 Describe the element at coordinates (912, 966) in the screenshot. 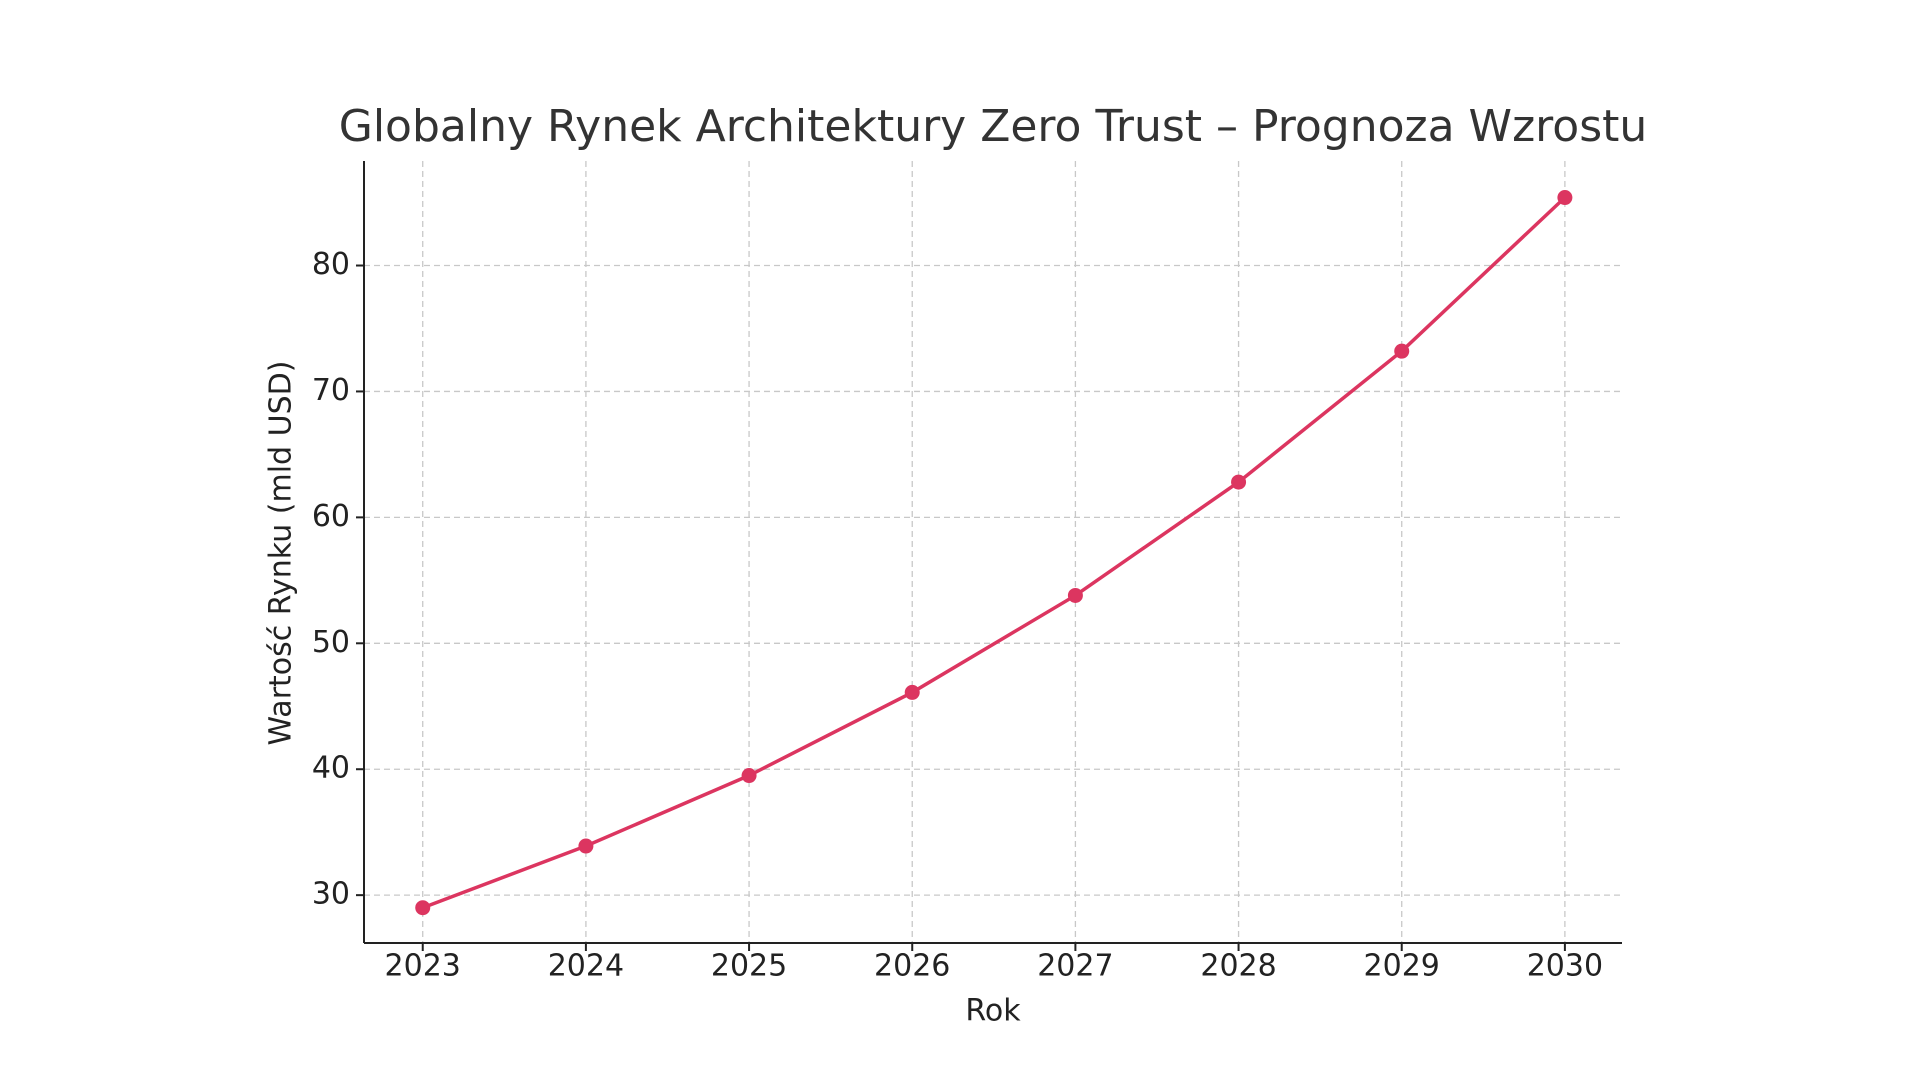

I see `x-tick-label: 2026` at that location.